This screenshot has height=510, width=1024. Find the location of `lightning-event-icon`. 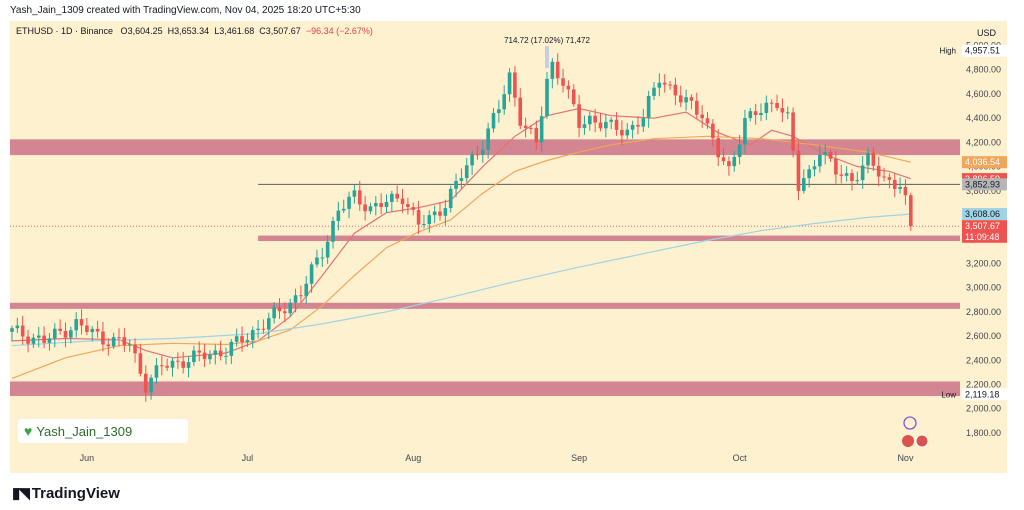

lightning-event-icon is located at coordinates (910, 423).